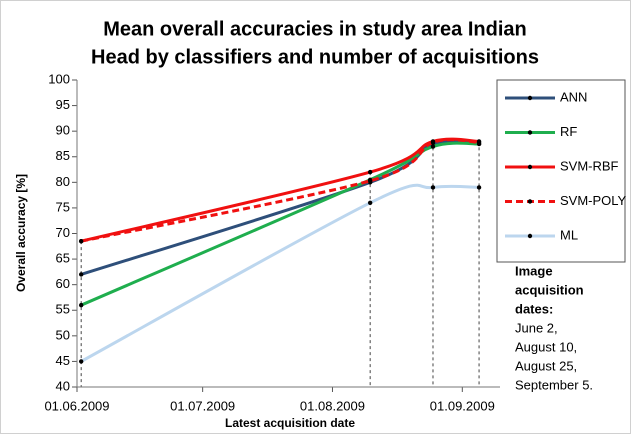 The width and height of the screenshot is (631, 434). I want to click on x-tick-label: 01.07.2009, so click(202, 405).